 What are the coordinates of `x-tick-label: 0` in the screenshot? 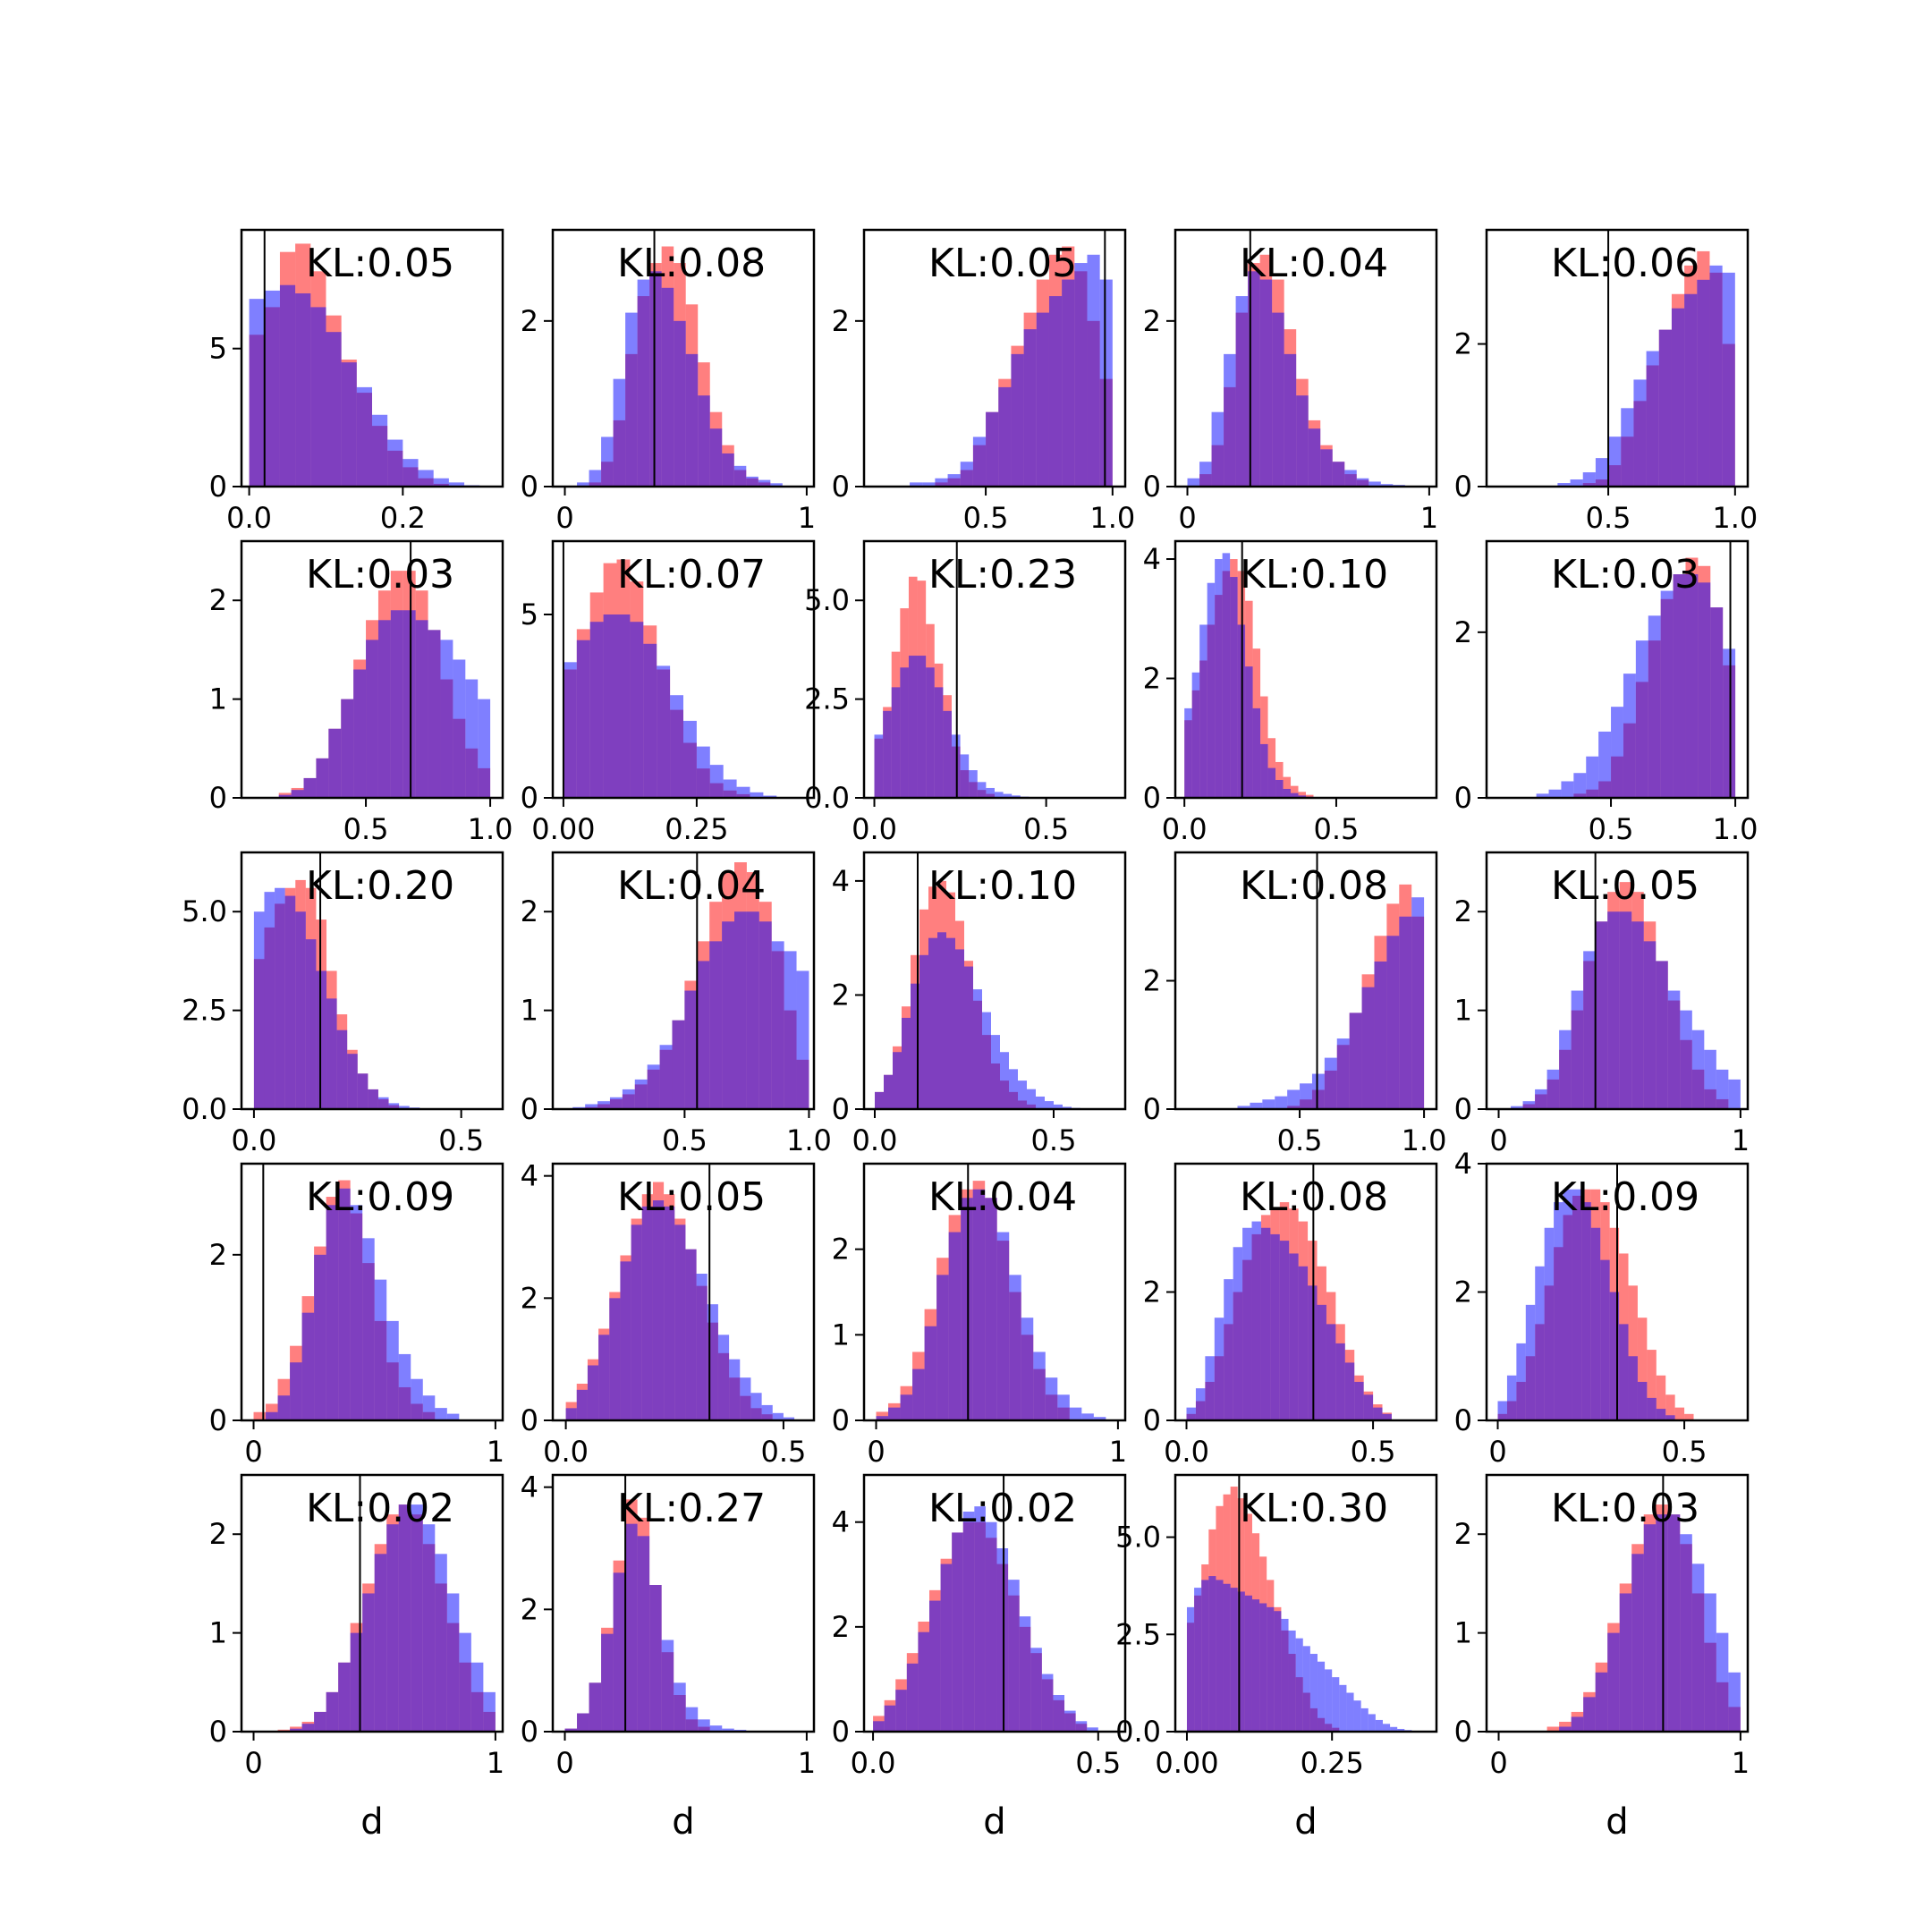 It's located at (1187, 518).